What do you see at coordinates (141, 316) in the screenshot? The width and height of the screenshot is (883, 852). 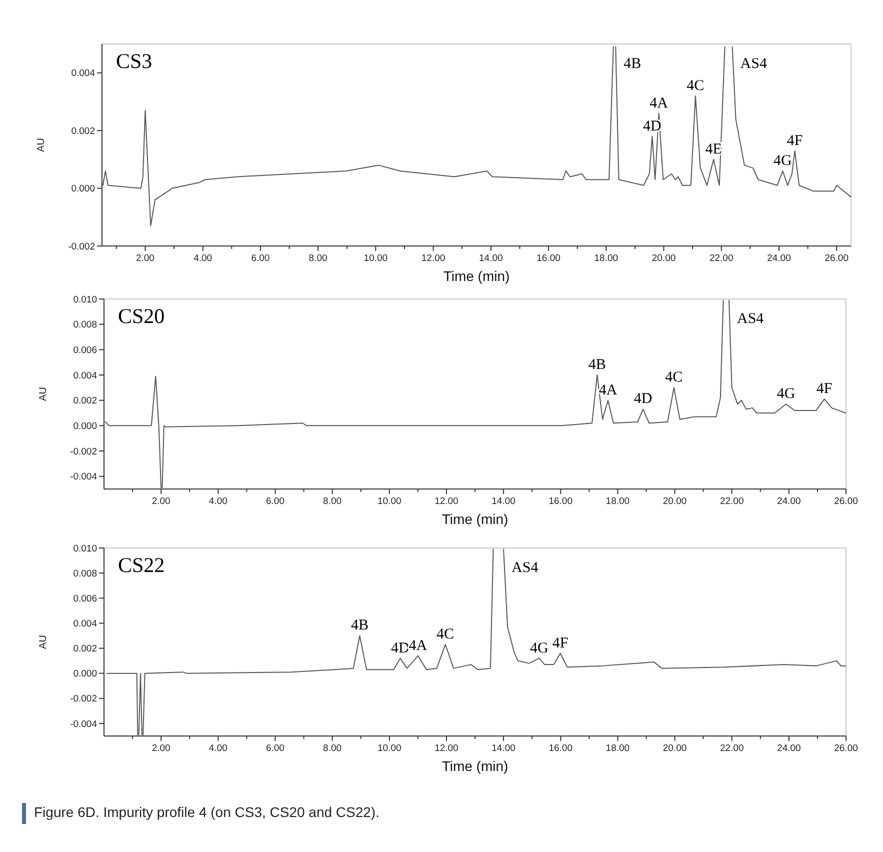 I see `chart-title: CS20` at bounding box center [141, 316].